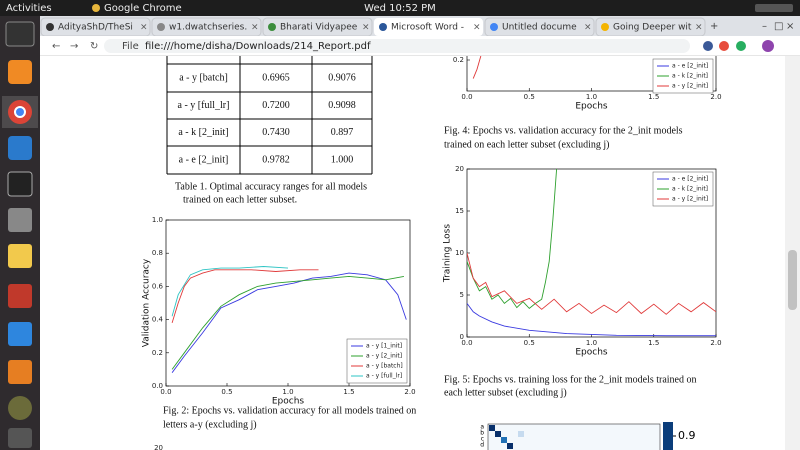 This screenshot has width=800, height=450. Describe the element at coordinates (20, 296) in the screenshot. I see `folder-icon` at that location.